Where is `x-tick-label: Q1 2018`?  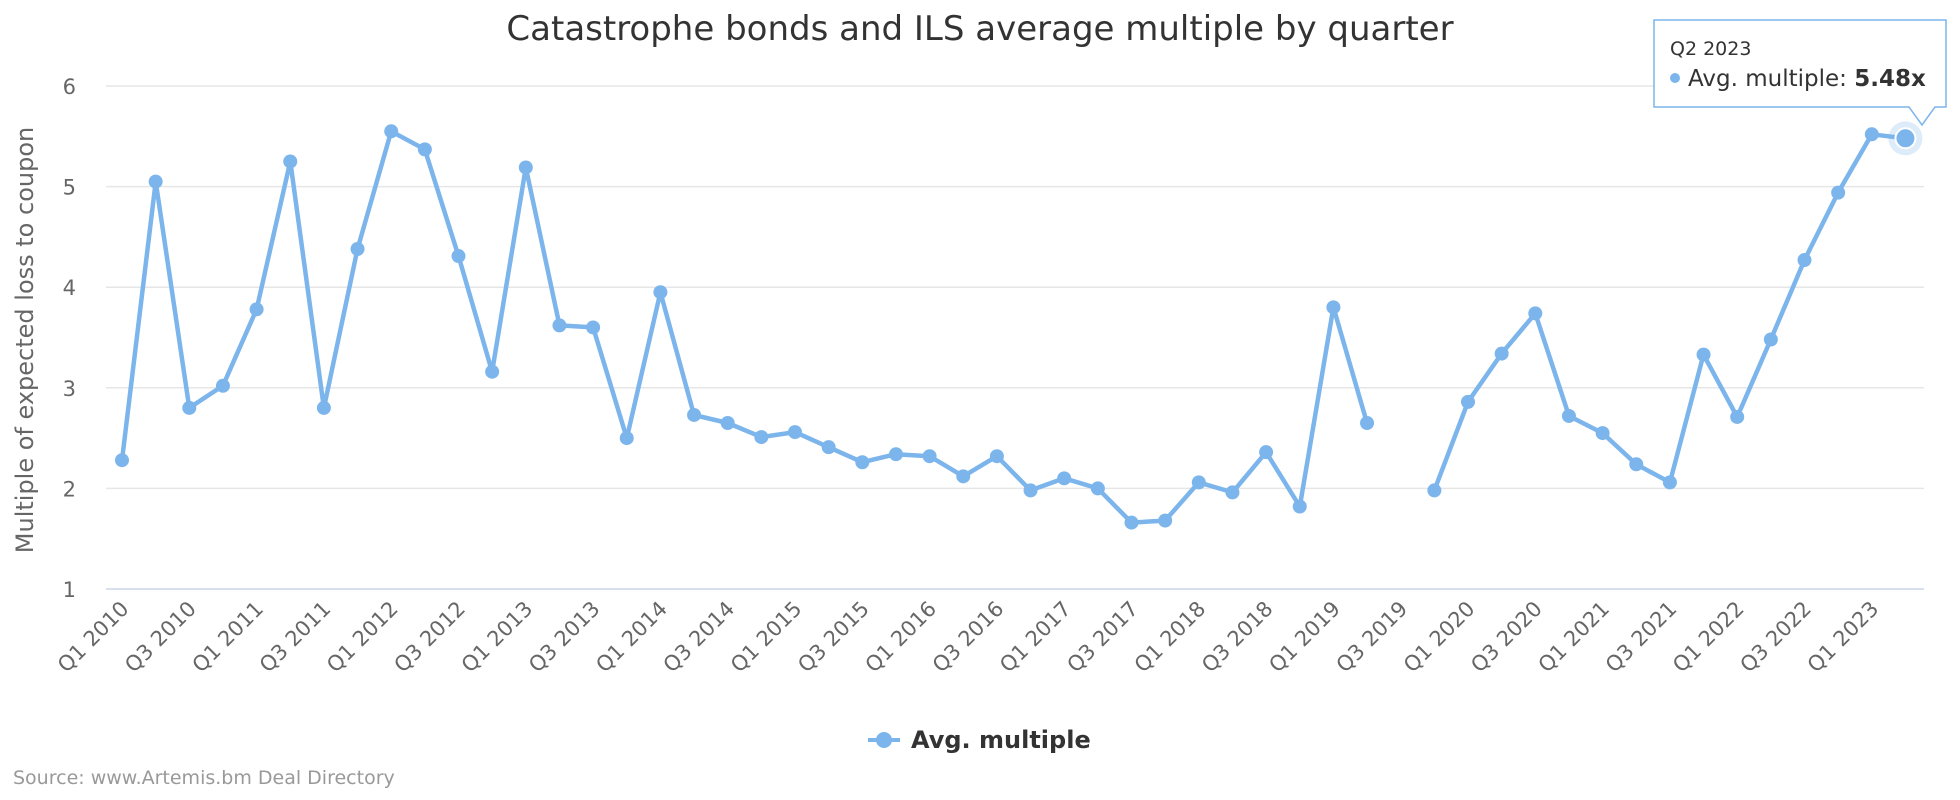
x-tick-label: Q1 2018 is located at coordinates (1170, 637).